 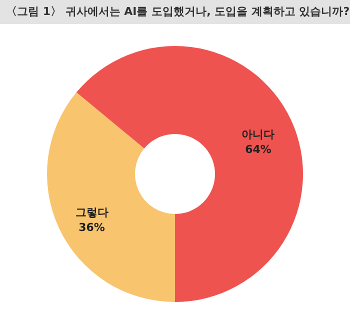 I want to click on slice-label: 아니다, so click(x=258, y=134).